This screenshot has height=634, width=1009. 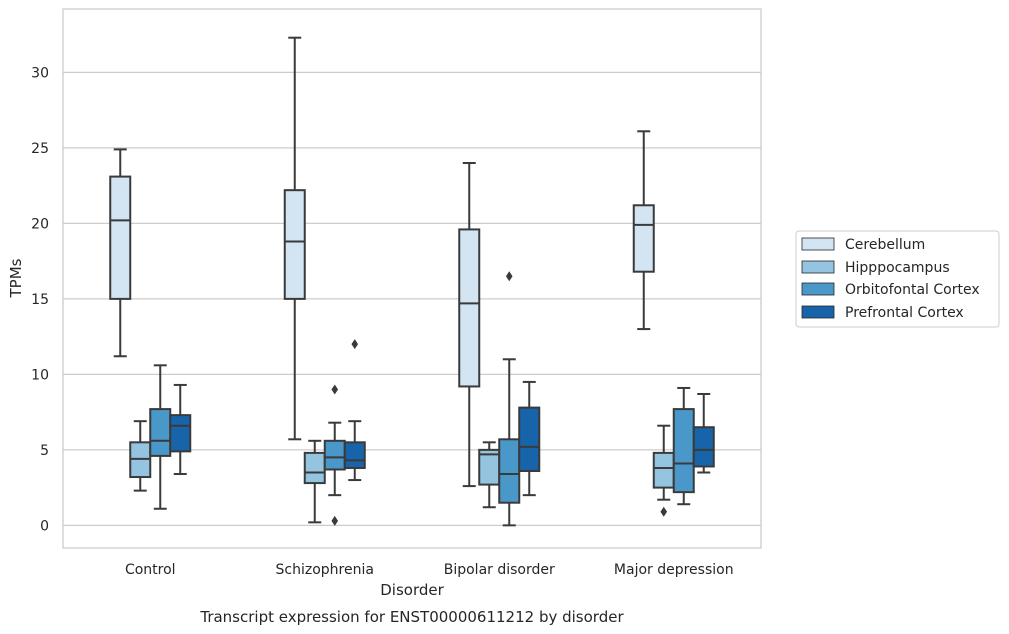 I want to click on legend-swatch-orbitofrontal-cortex, so click(x=818, y=289).